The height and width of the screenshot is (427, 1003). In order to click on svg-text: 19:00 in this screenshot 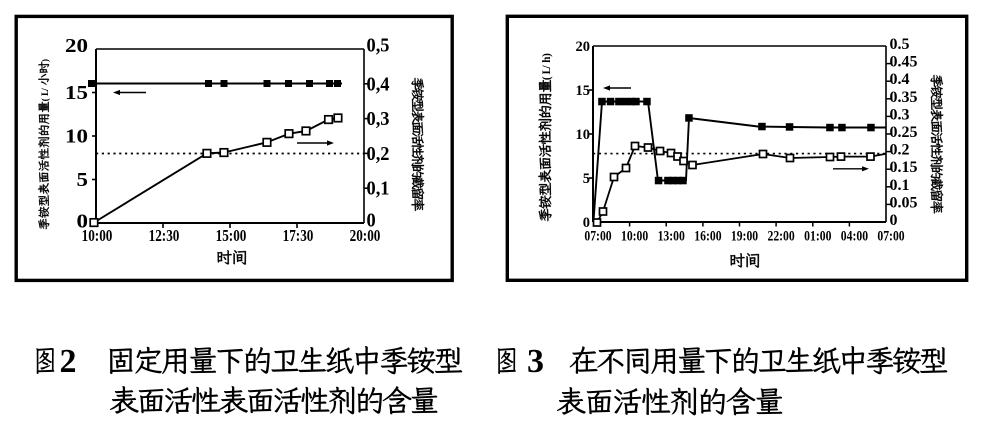, I will do `click(745, 235)`.